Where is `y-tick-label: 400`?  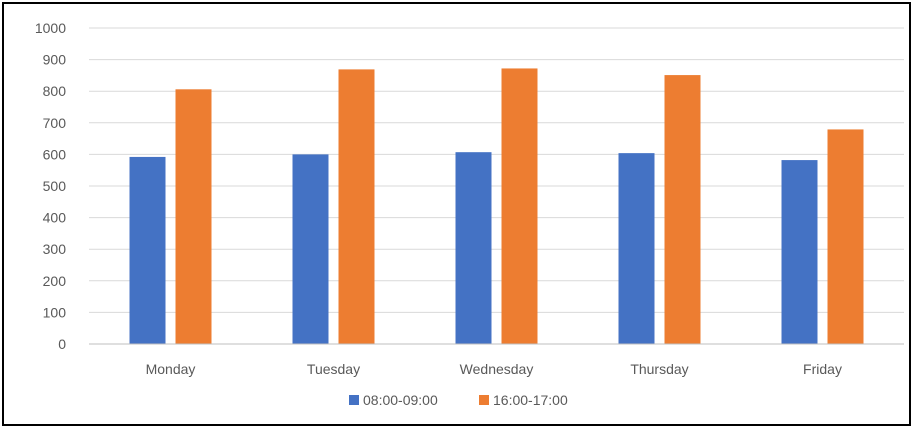
y-tick-label: 400 is located at coordinates (55, 218).